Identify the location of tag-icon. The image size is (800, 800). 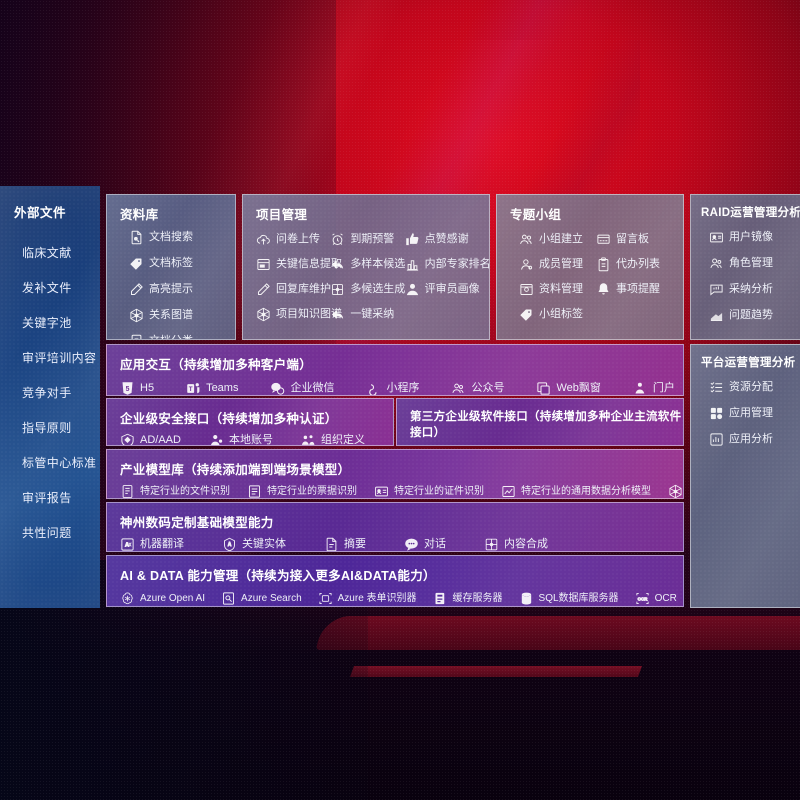
(136, 263).